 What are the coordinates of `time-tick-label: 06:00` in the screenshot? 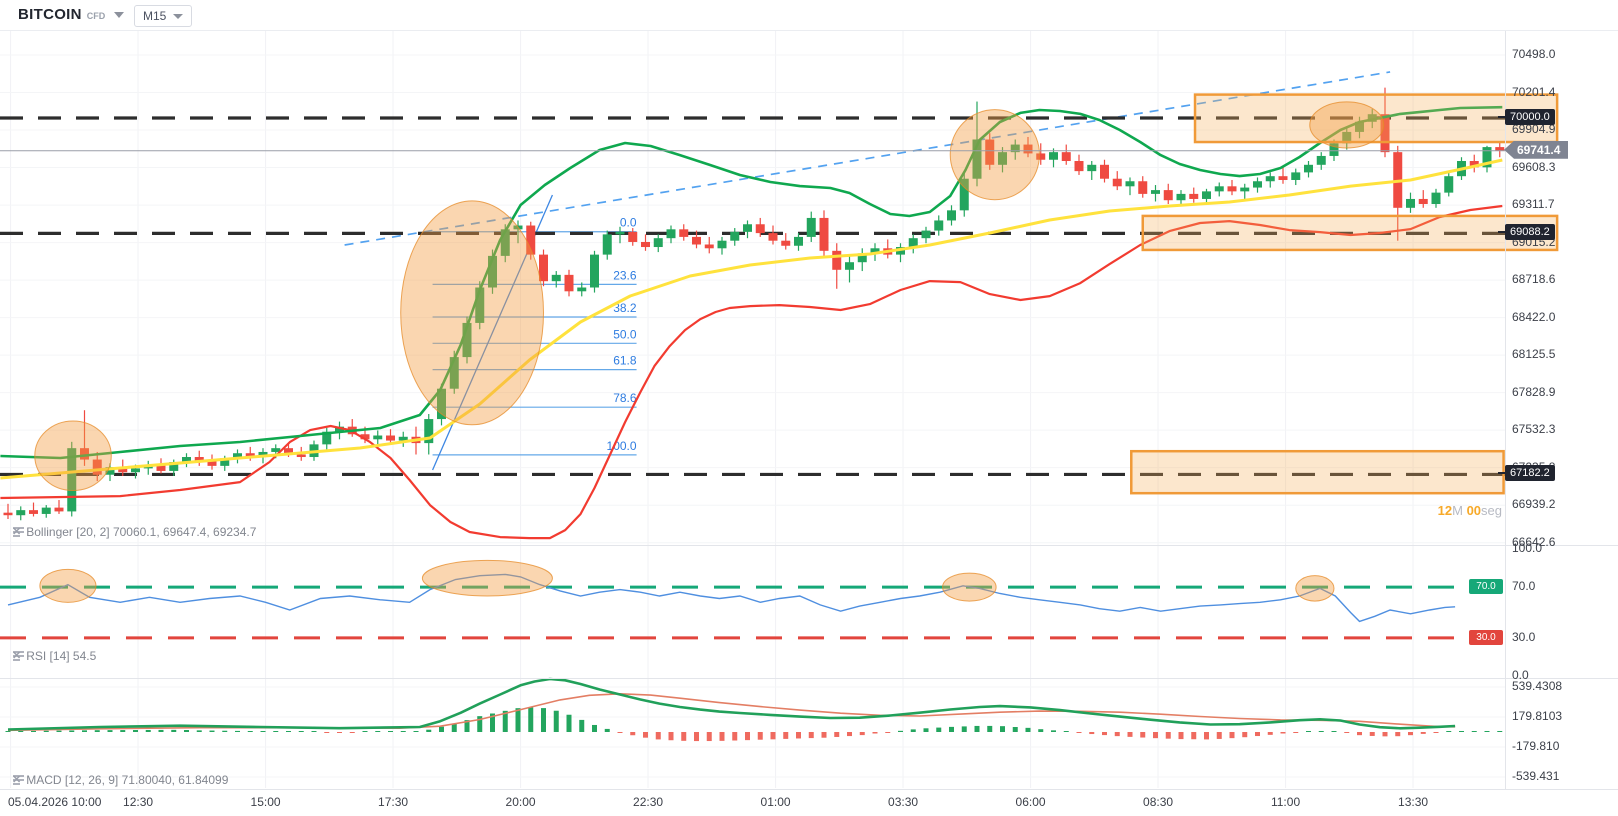 It's located at (1030, 802).